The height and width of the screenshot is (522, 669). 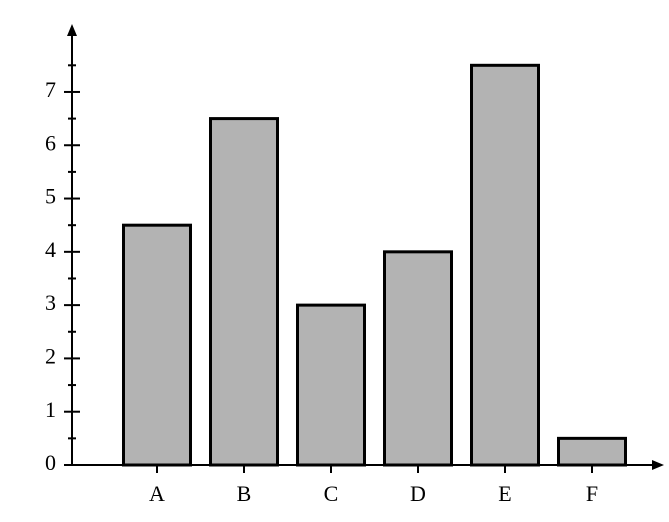 I want to click on y-tick-label: 4, so click(x=50, y=249).